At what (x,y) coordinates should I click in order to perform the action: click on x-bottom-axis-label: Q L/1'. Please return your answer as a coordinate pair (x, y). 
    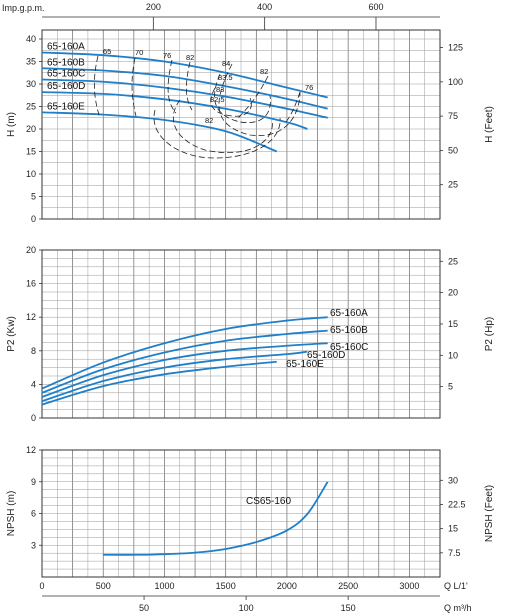
    Looking at the image, I should click on (456, 586).